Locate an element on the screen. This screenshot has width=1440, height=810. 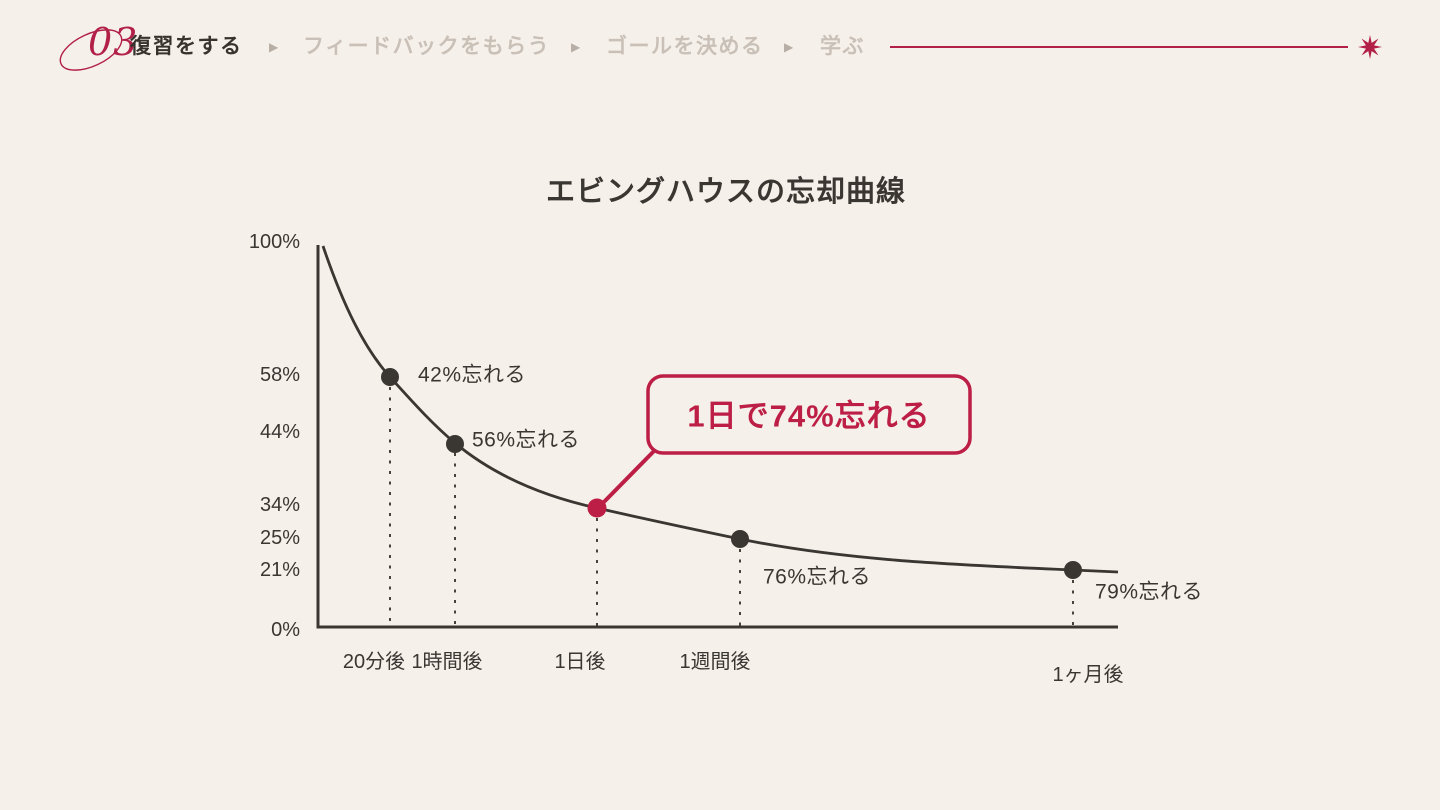
header: 03 復習をする ▶ フィードバックをもらう ▶ ゴールを決める ▶ 学ぶ is located at coordinates (720, 48).